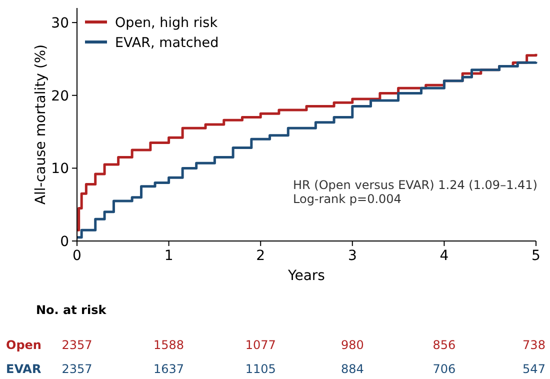 This screenshot has height=379, width=550. I want to click on text: No. at risk, so click(72, 310).